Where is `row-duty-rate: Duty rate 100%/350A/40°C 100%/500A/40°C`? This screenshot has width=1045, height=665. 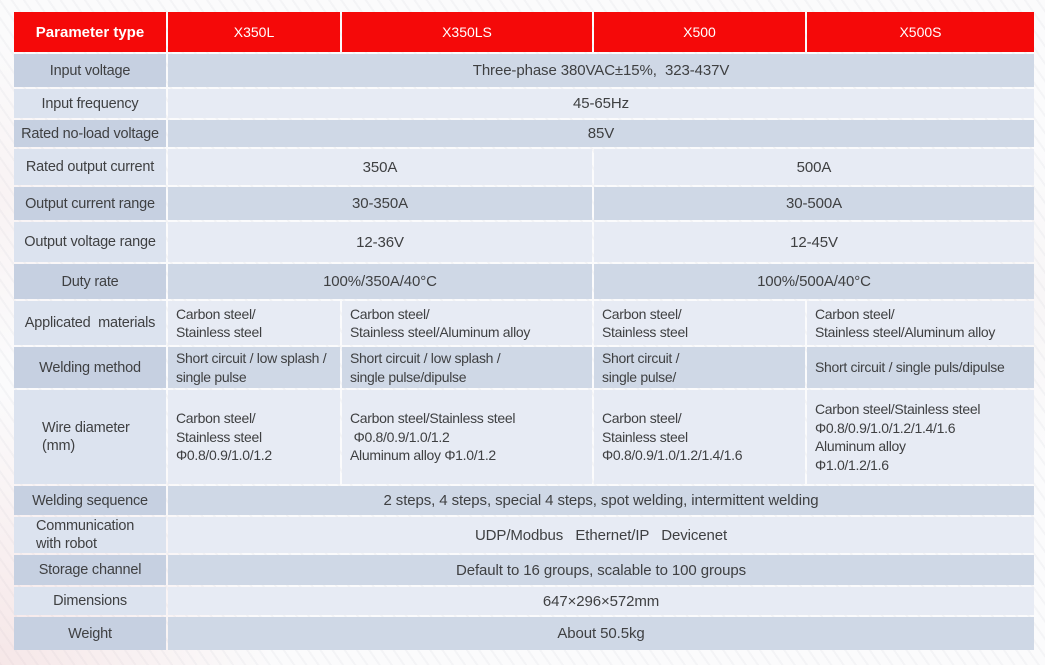
row-duty-rate: Duty rate 100%/350A/40°C 100%/500A/40°C is located at coordinates (524, 281).